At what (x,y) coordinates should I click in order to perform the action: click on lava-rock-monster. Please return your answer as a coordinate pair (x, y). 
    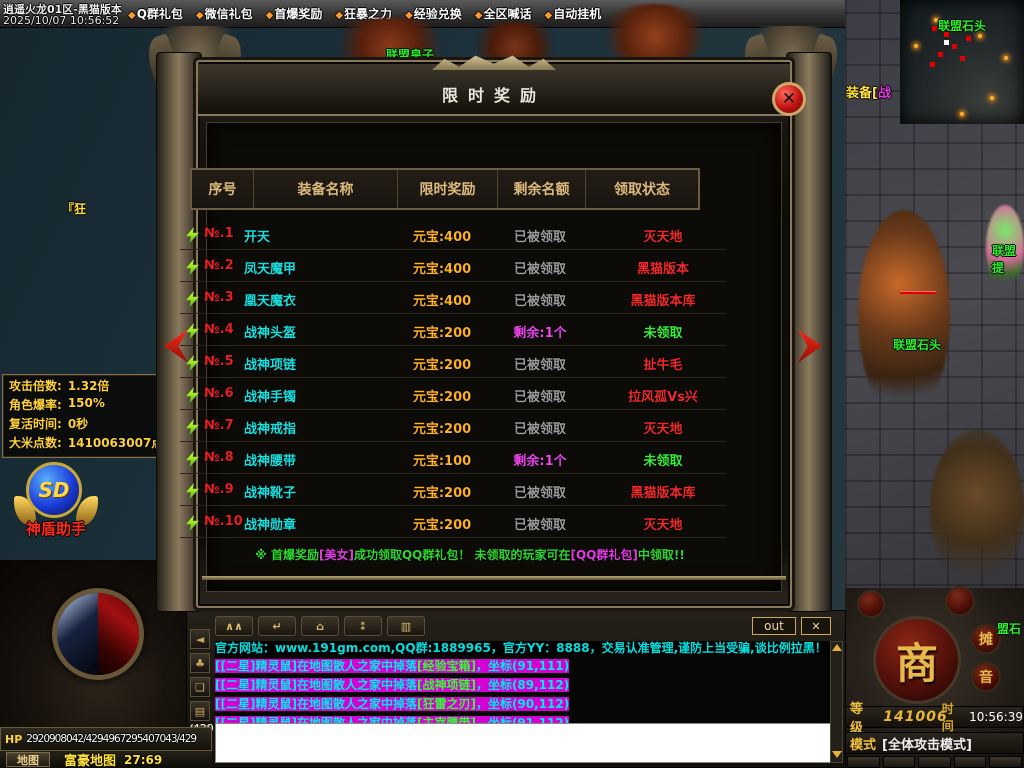
    Looking at the image, I should click on (904, 315).